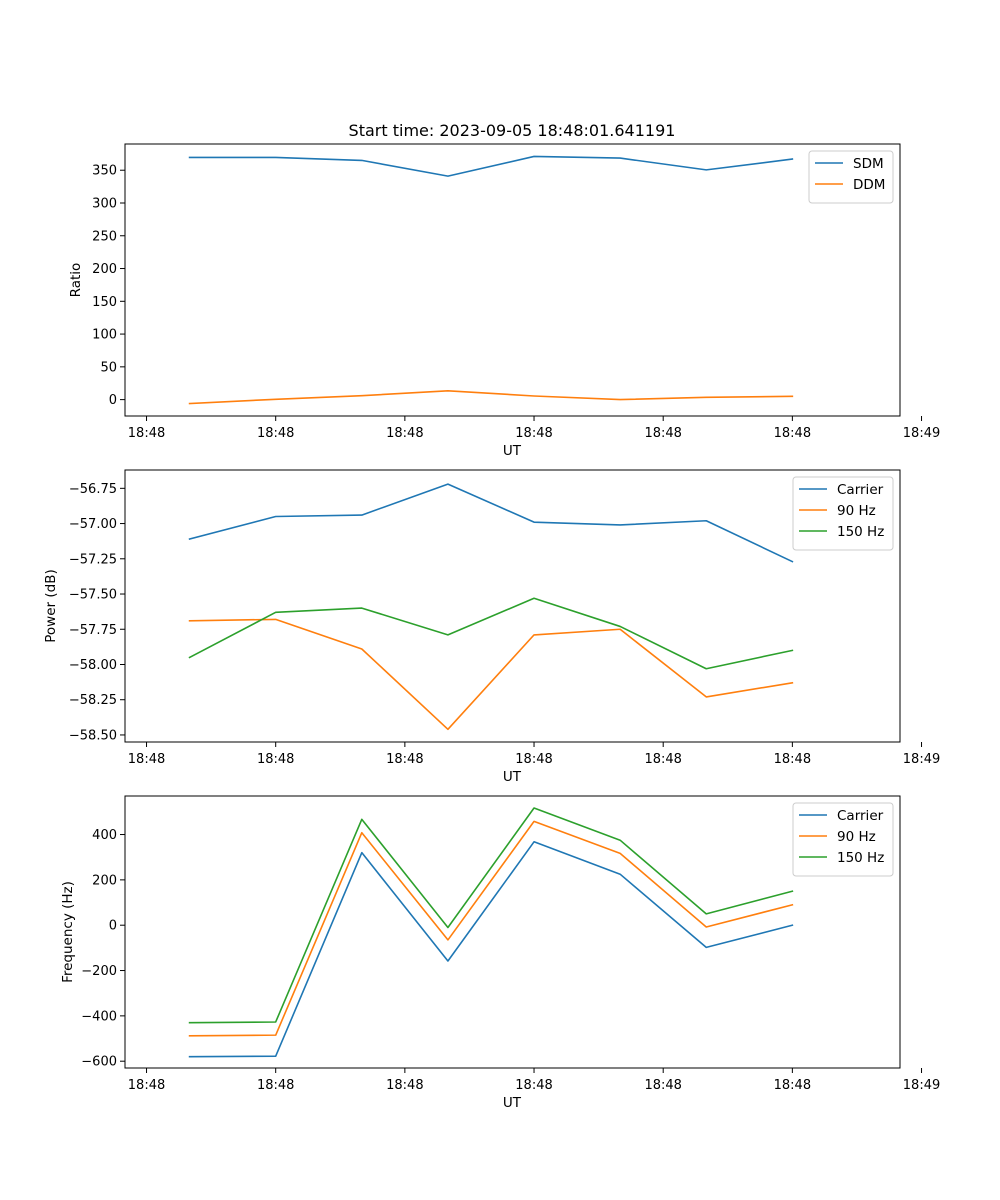 The width and height of the screenshot is (1000, 1200). I want to click on figure-title: Start time: 2023-09-05 18:48:01.641191, so click(512, 130).